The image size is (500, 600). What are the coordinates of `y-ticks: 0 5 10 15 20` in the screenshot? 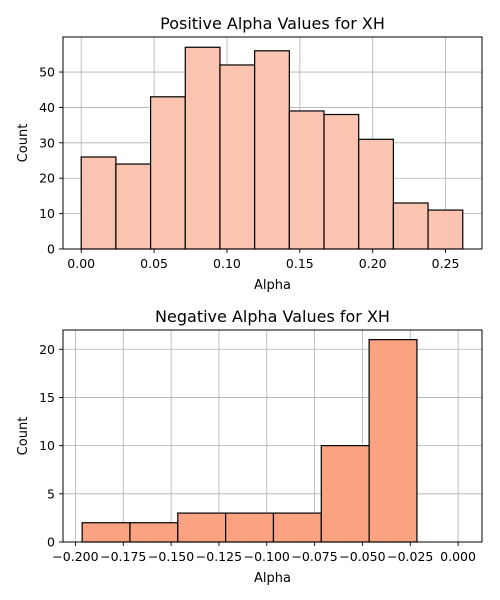 It's located at (51, 446).